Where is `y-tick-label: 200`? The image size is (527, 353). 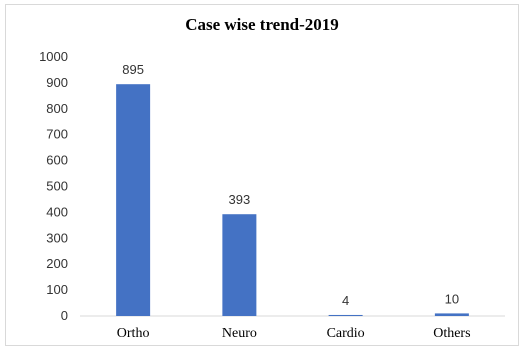
y-tick-label: 200 is located at coordinates (57, 263).